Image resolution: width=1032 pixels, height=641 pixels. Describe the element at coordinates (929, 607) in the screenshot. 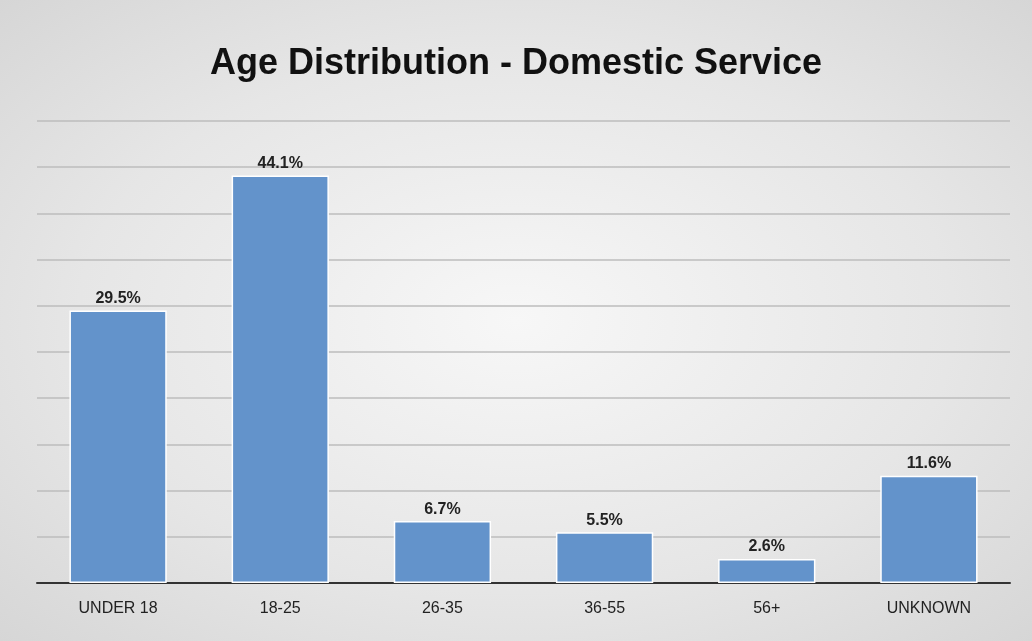

I see `x-tick-label: UNKNOWN` at that location.